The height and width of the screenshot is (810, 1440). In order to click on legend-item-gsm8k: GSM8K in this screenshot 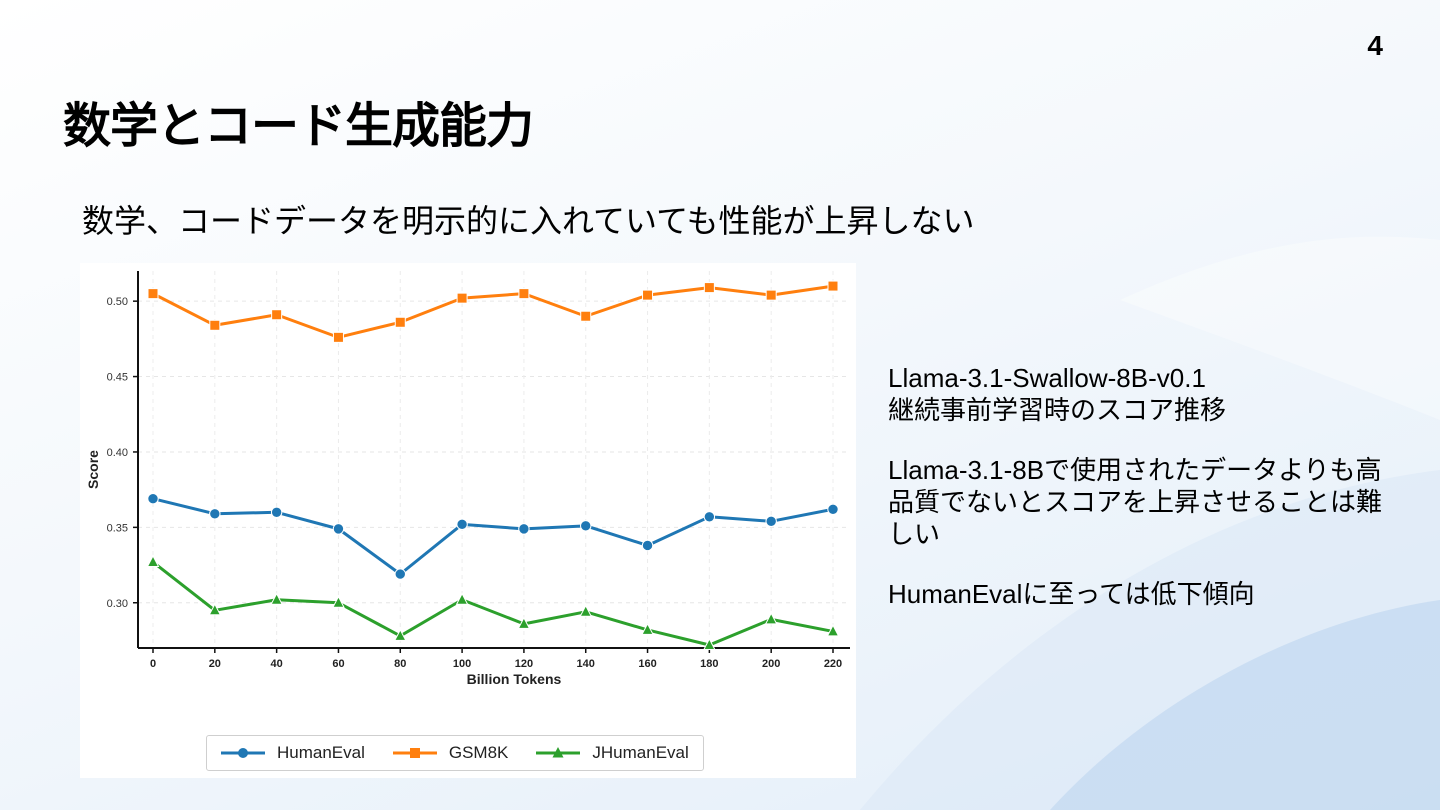, I will do `click(450, 753)`.